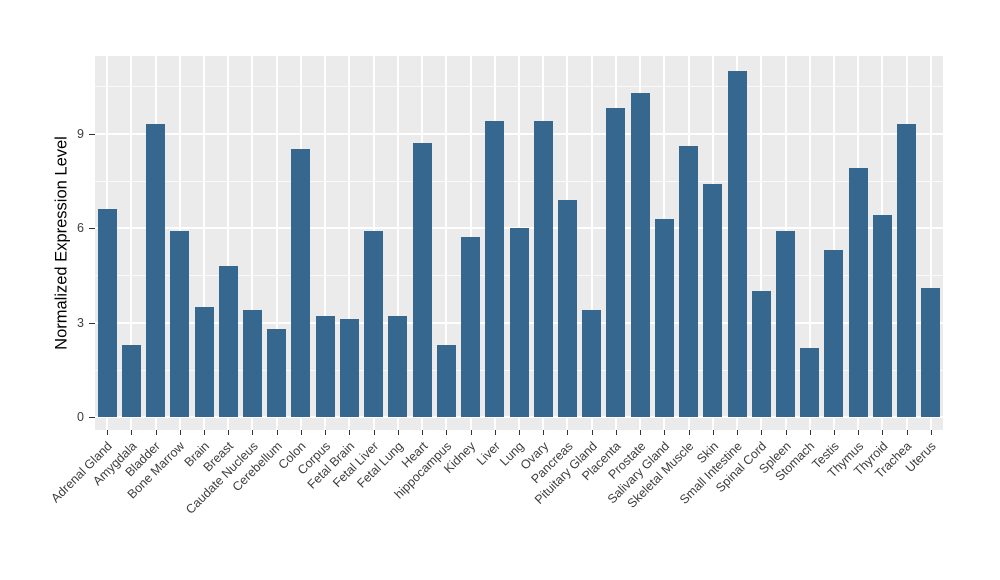 This screenshot has height=580, width=1000. What do you see at coordinates (80, 322) in the screenshot?
I see `y-tick-label: 3` at bounding box center [80, 322].